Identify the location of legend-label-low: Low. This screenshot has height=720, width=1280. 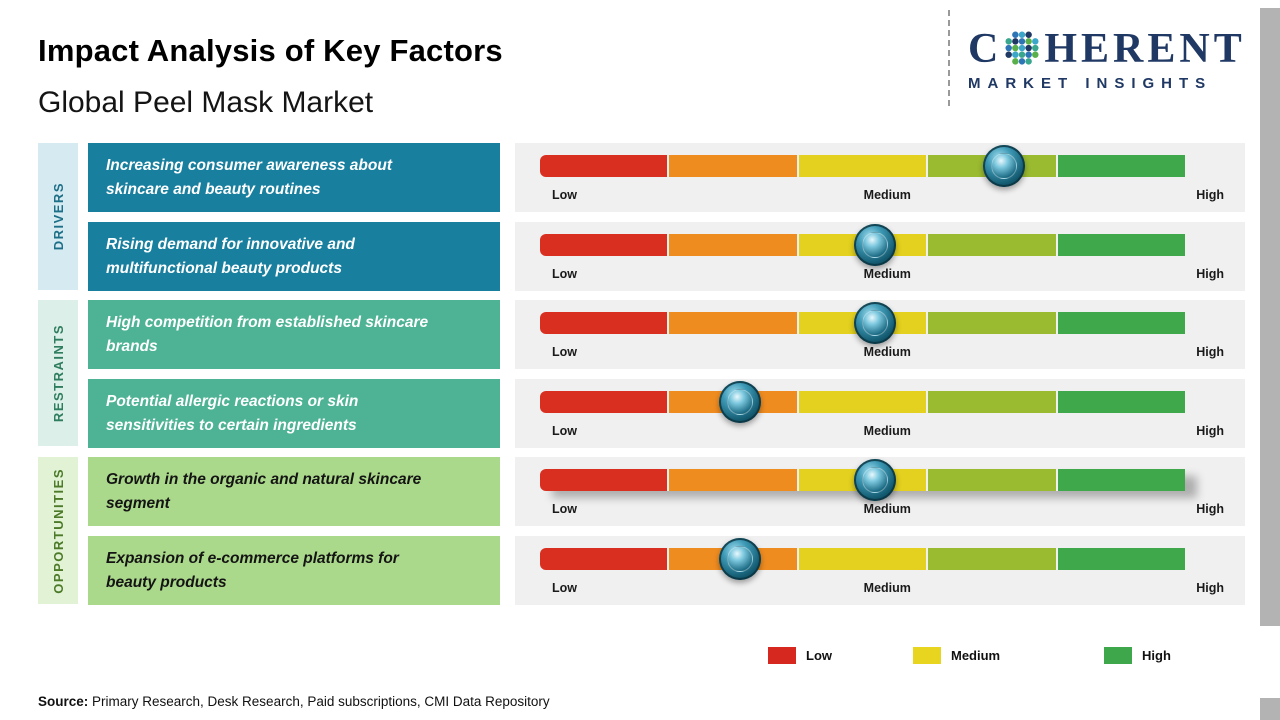
(819, 655).